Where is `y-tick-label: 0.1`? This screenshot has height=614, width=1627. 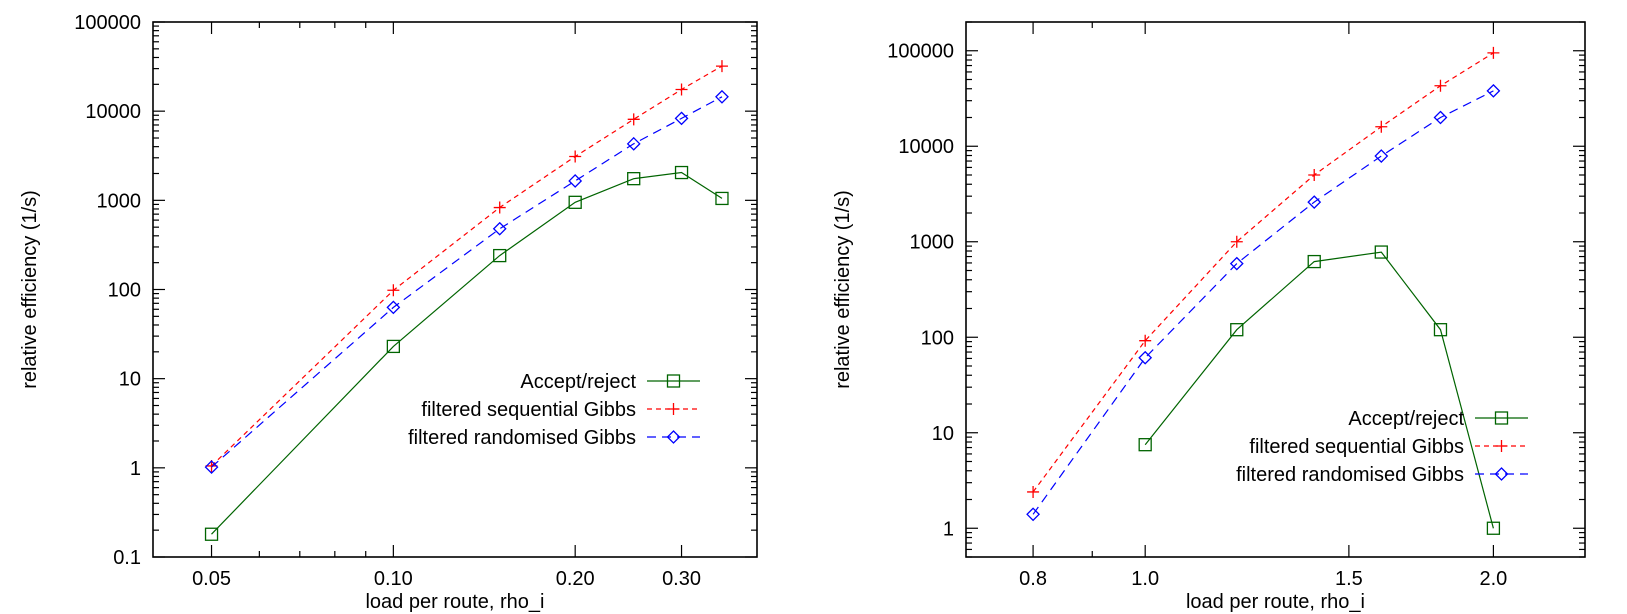
y-tick-label: 0.1 is located at coordinates (127, 558).